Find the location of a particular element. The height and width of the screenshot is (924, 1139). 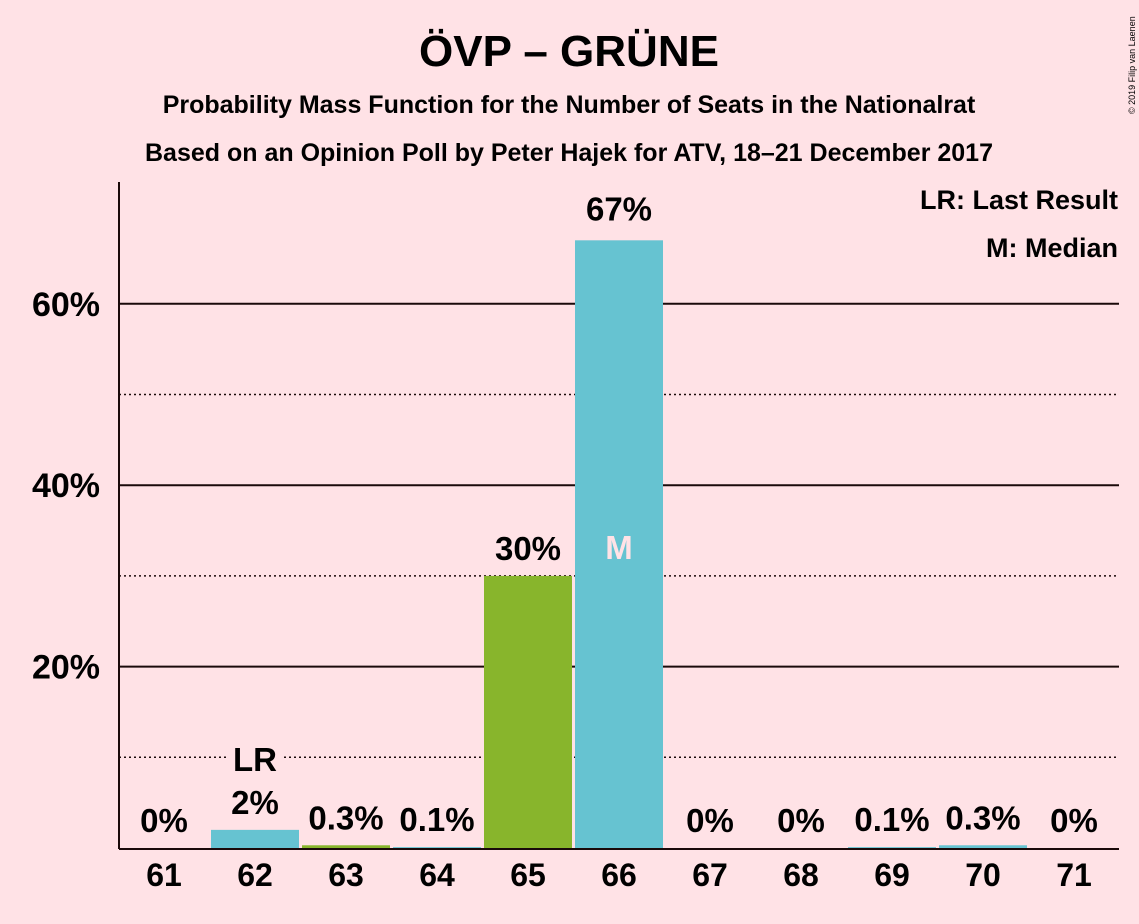

x-axis-ticks: 61 62 63 64 65 66 67 68 69 70 71 is located at coordinates (619, 875).